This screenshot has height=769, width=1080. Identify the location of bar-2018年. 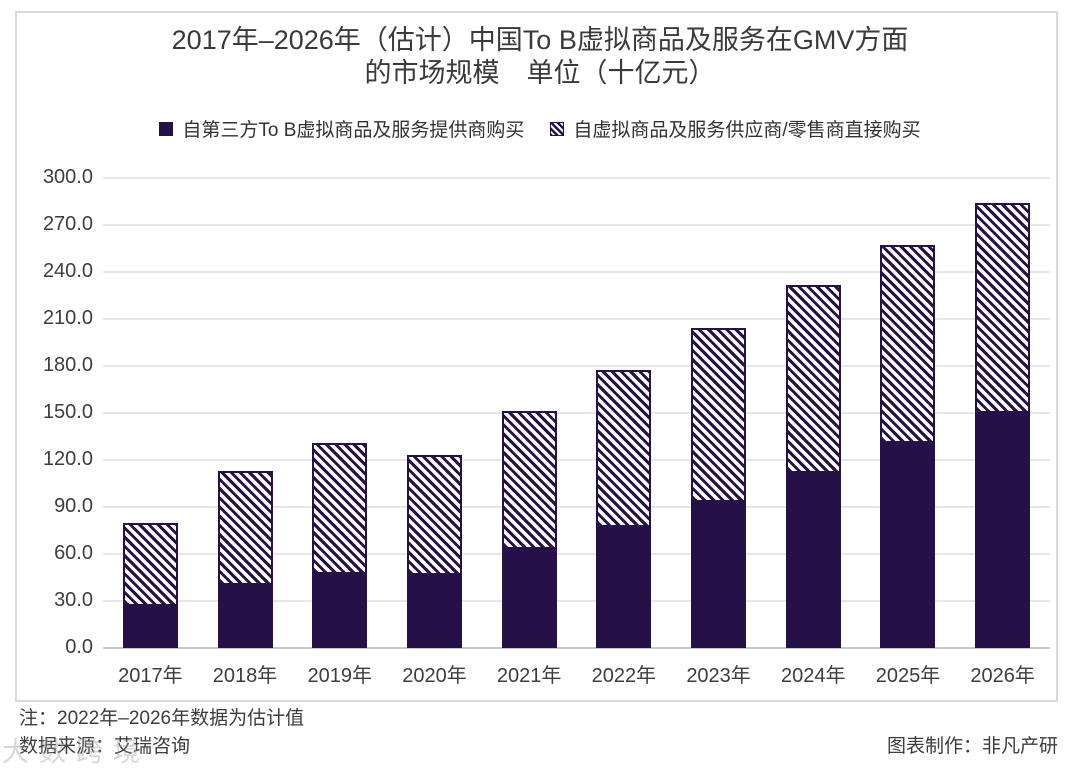
(245, 559).